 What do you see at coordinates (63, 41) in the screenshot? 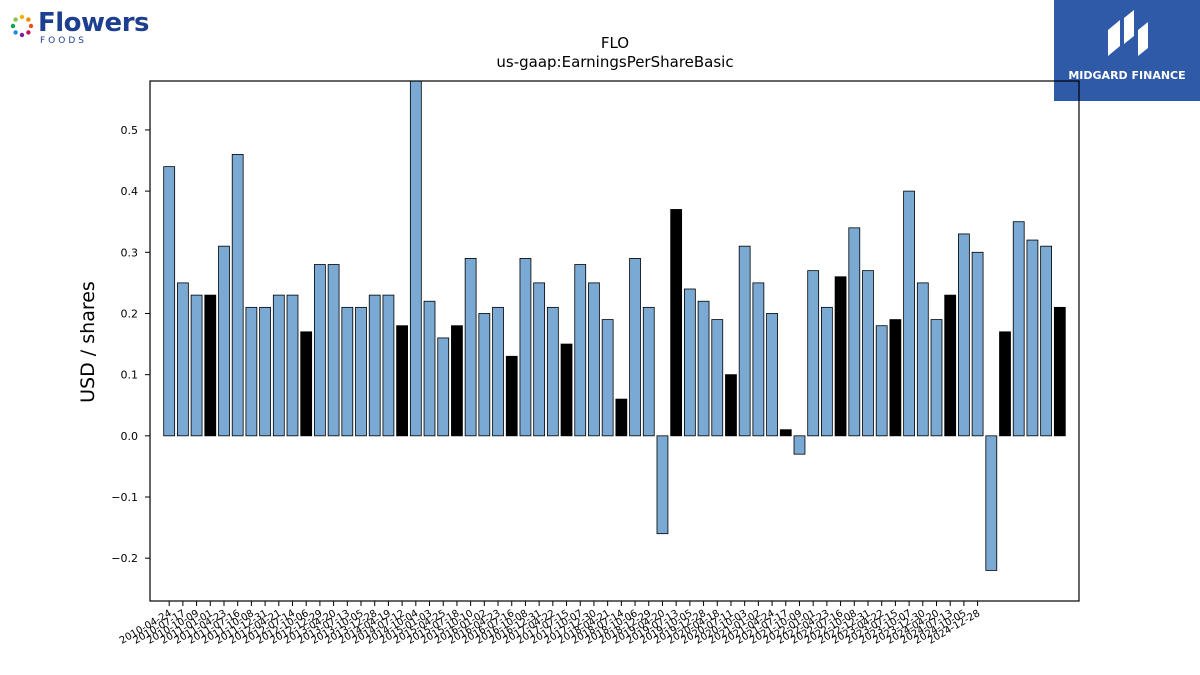
I see `logo-sub-text: FOODS` at bounding box center [63, 41].